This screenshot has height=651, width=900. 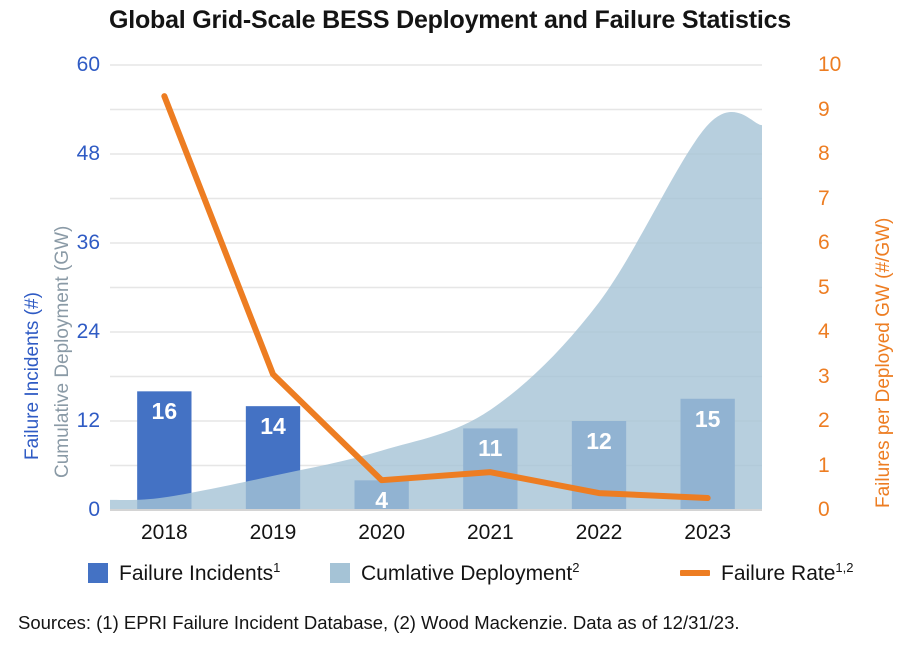 What do you see at coordinates (599, 441) in the screenshot?
I see `bar-value-label: 12` at bounding box center [599, 441].